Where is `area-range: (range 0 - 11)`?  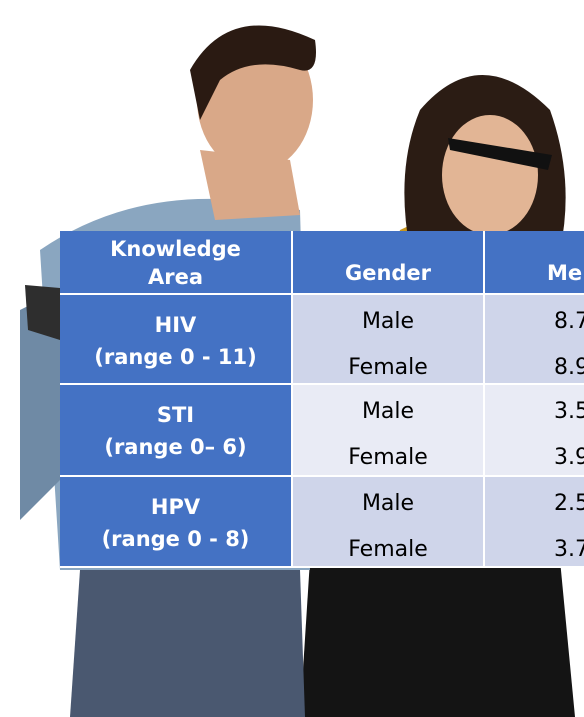
area-range: (range 0 - 11) is located at coordinates (175, 357).